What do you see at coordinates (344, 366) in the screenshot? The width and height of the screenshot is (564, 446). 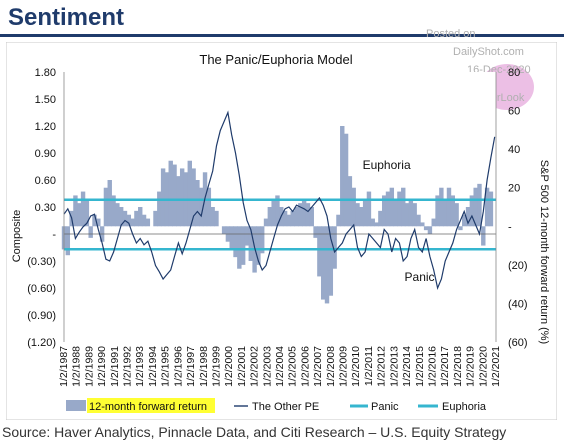 I see `x-tick-label: 1/2/2009` at bounding box center [344, 366].